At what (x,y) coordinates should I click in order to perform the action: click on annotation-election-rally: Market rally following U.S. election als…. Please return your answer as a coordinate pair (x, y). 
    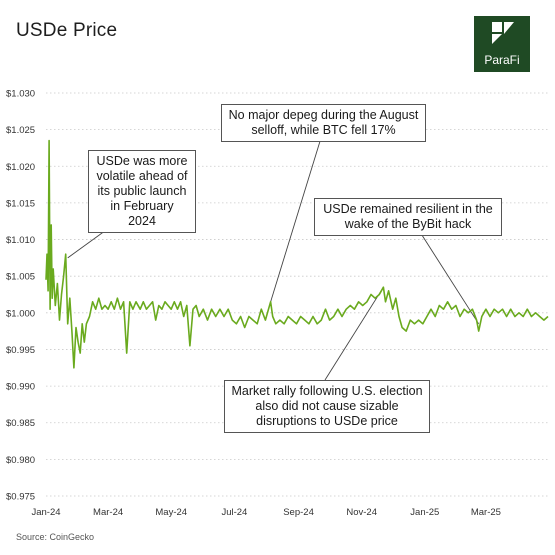
    Looking at the image, I should click on (327, 406).